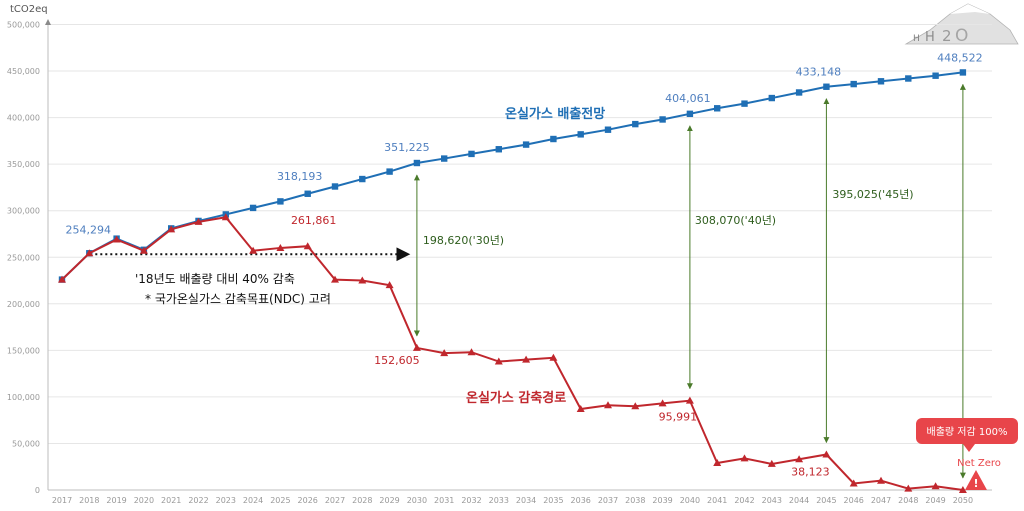  Describe the element at coordinates (935, 500) in the screenshot. I see `x-tick-label: 2049` at that location.